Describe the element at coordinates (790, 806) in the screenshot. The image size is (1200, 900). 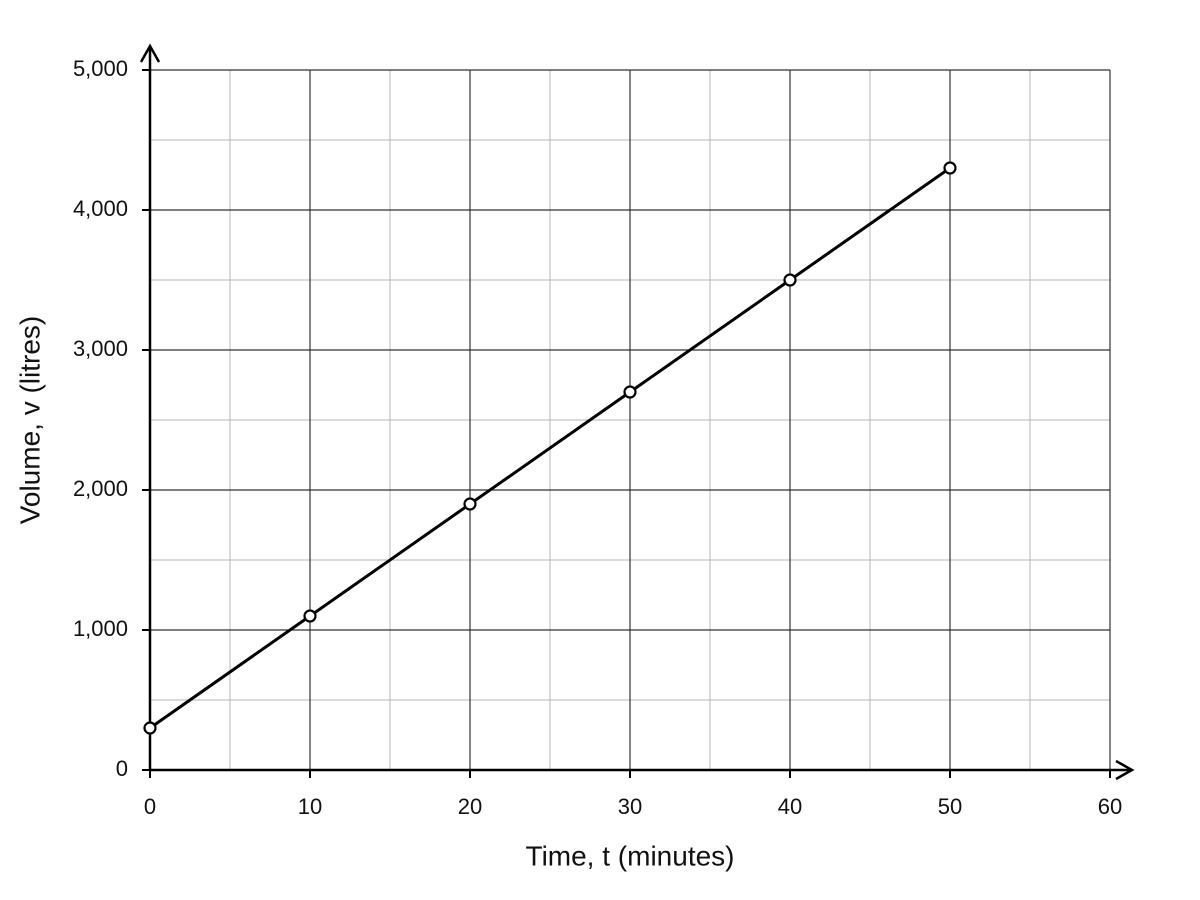
I see `x-tick-label: 40` at that location.